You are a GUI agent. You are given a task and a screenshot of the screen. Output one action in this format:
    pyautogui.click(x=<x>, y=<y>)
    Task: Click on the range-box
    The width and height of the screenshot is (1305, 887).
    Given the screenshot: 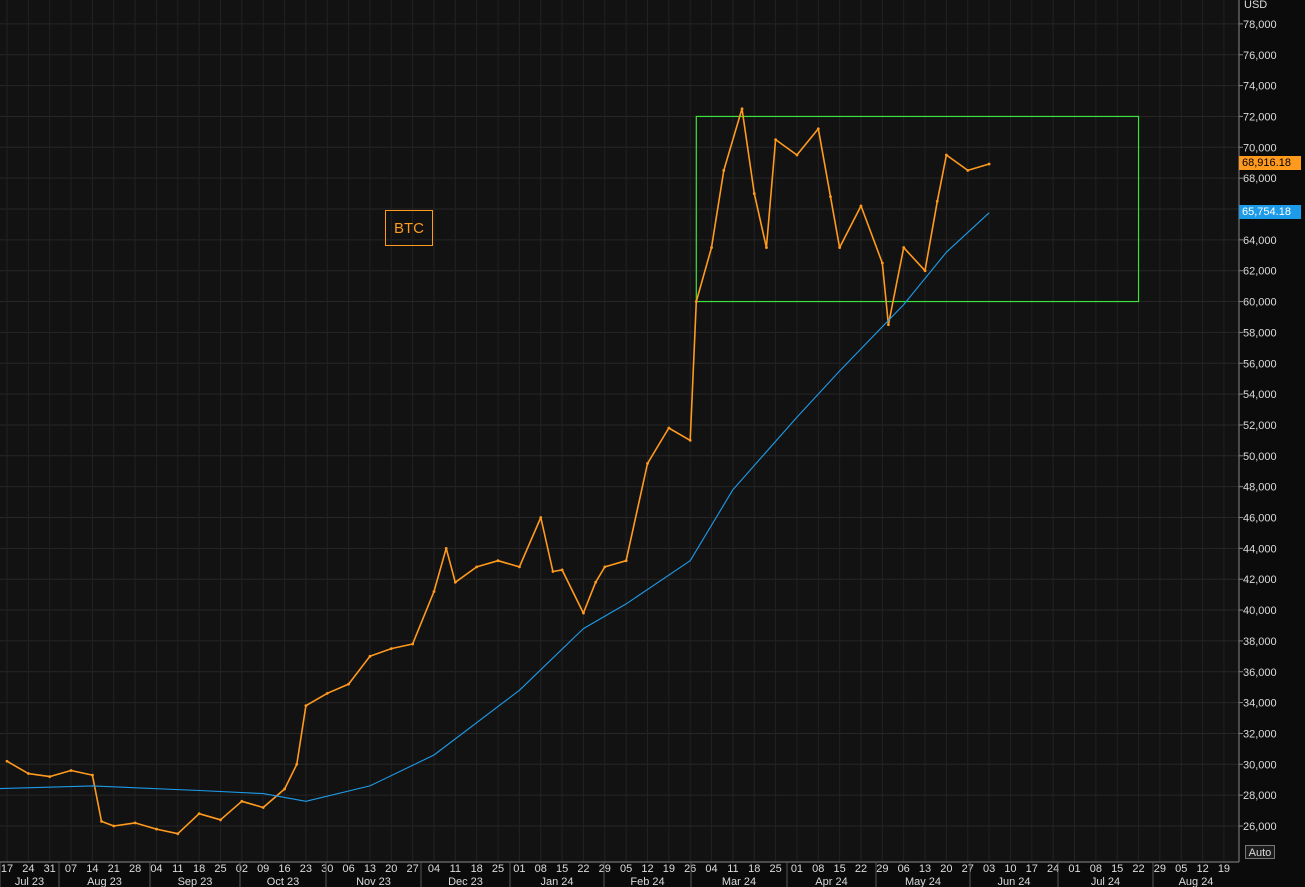 What is the action you would take?
    pyautogui.click(x=917, y=209)
    